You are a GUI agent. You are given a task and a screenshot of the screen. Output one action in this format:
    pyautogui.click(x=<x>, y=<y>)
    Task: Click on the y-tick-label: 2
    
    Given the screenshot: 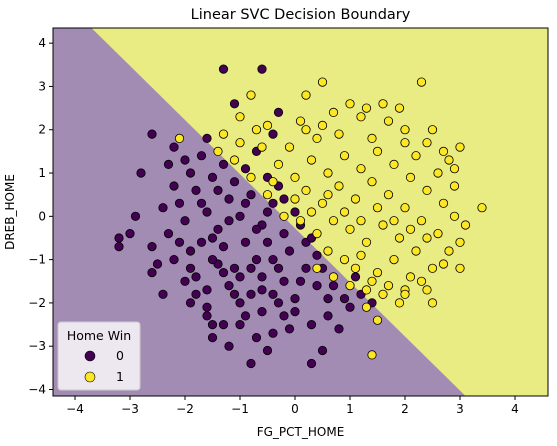 What is the action you would take?
    pyautogui.click(x=42, y=130)
    